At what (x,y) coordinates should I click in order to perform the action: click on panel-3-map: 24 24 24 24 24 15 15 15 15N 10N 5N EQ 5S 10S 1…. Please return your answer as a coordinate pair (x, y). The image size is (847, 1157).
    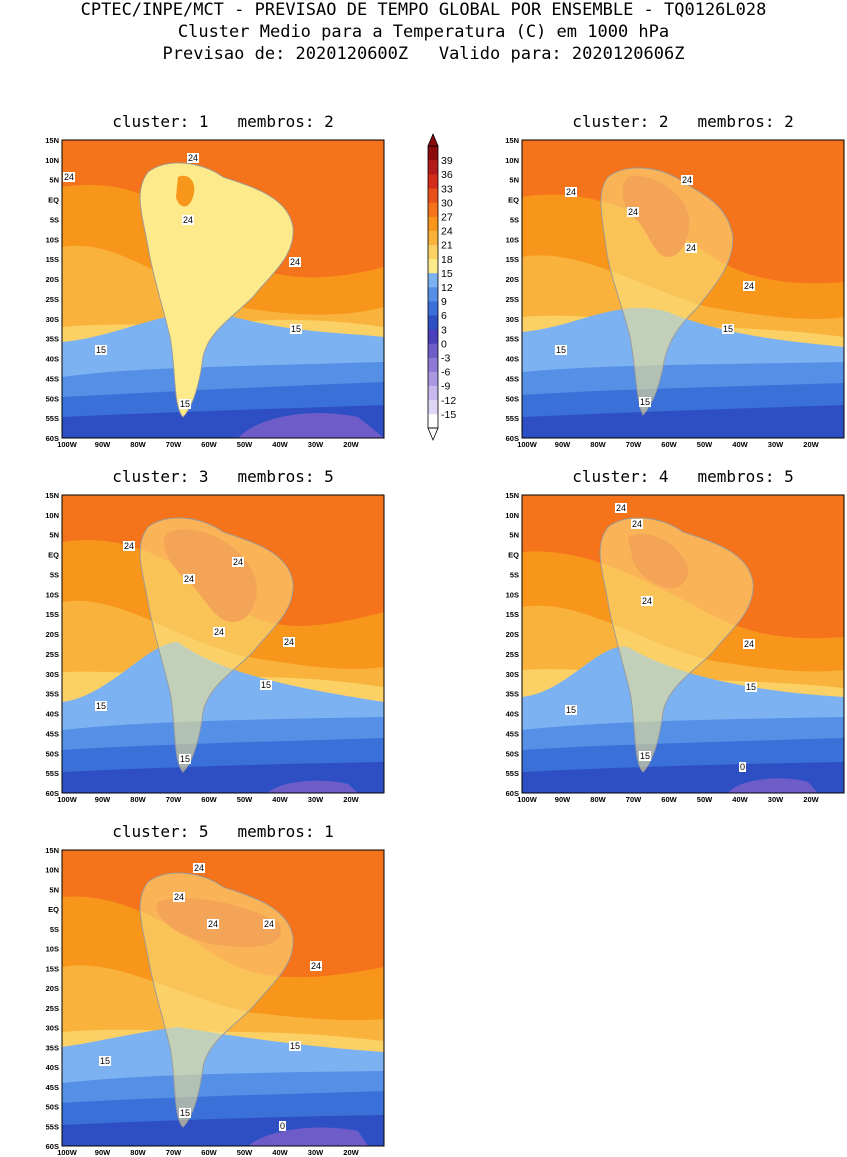
    Looking at the image, I should click on (215, 647).